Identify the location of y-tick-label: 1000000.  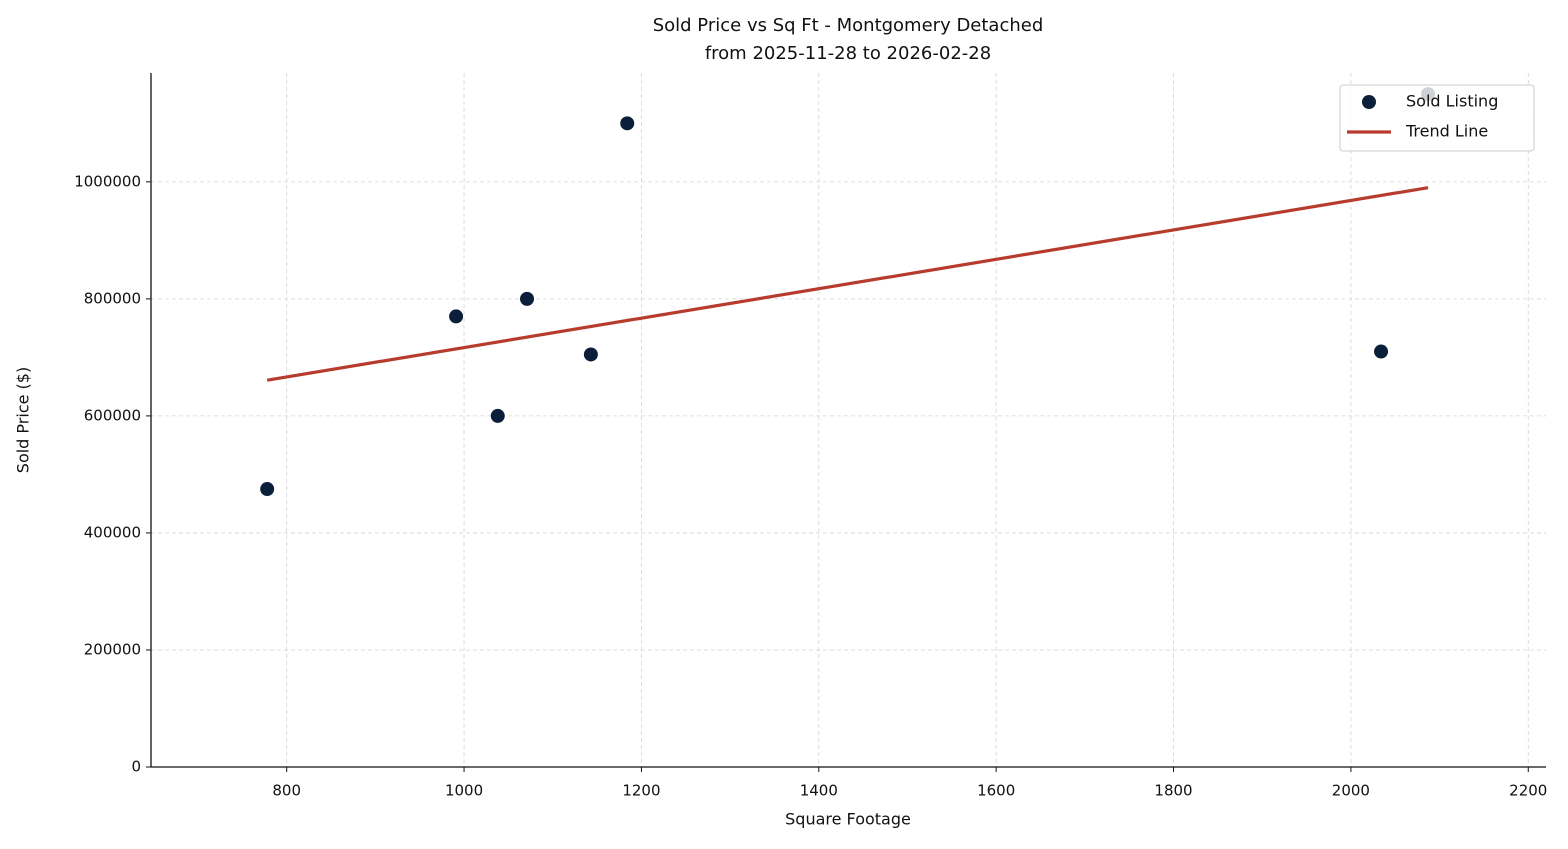
(107, 181).